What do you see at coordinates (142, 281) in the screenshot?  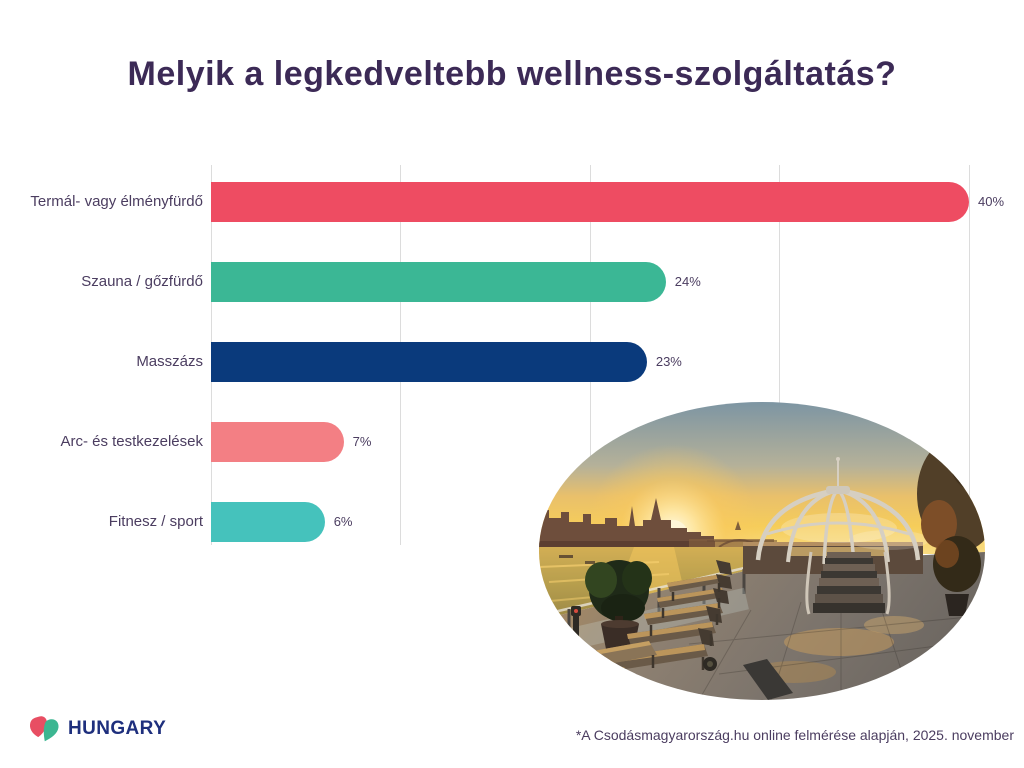 I see `category-label: Szauna / gőzfürdő` at bounding box center [142, 281].